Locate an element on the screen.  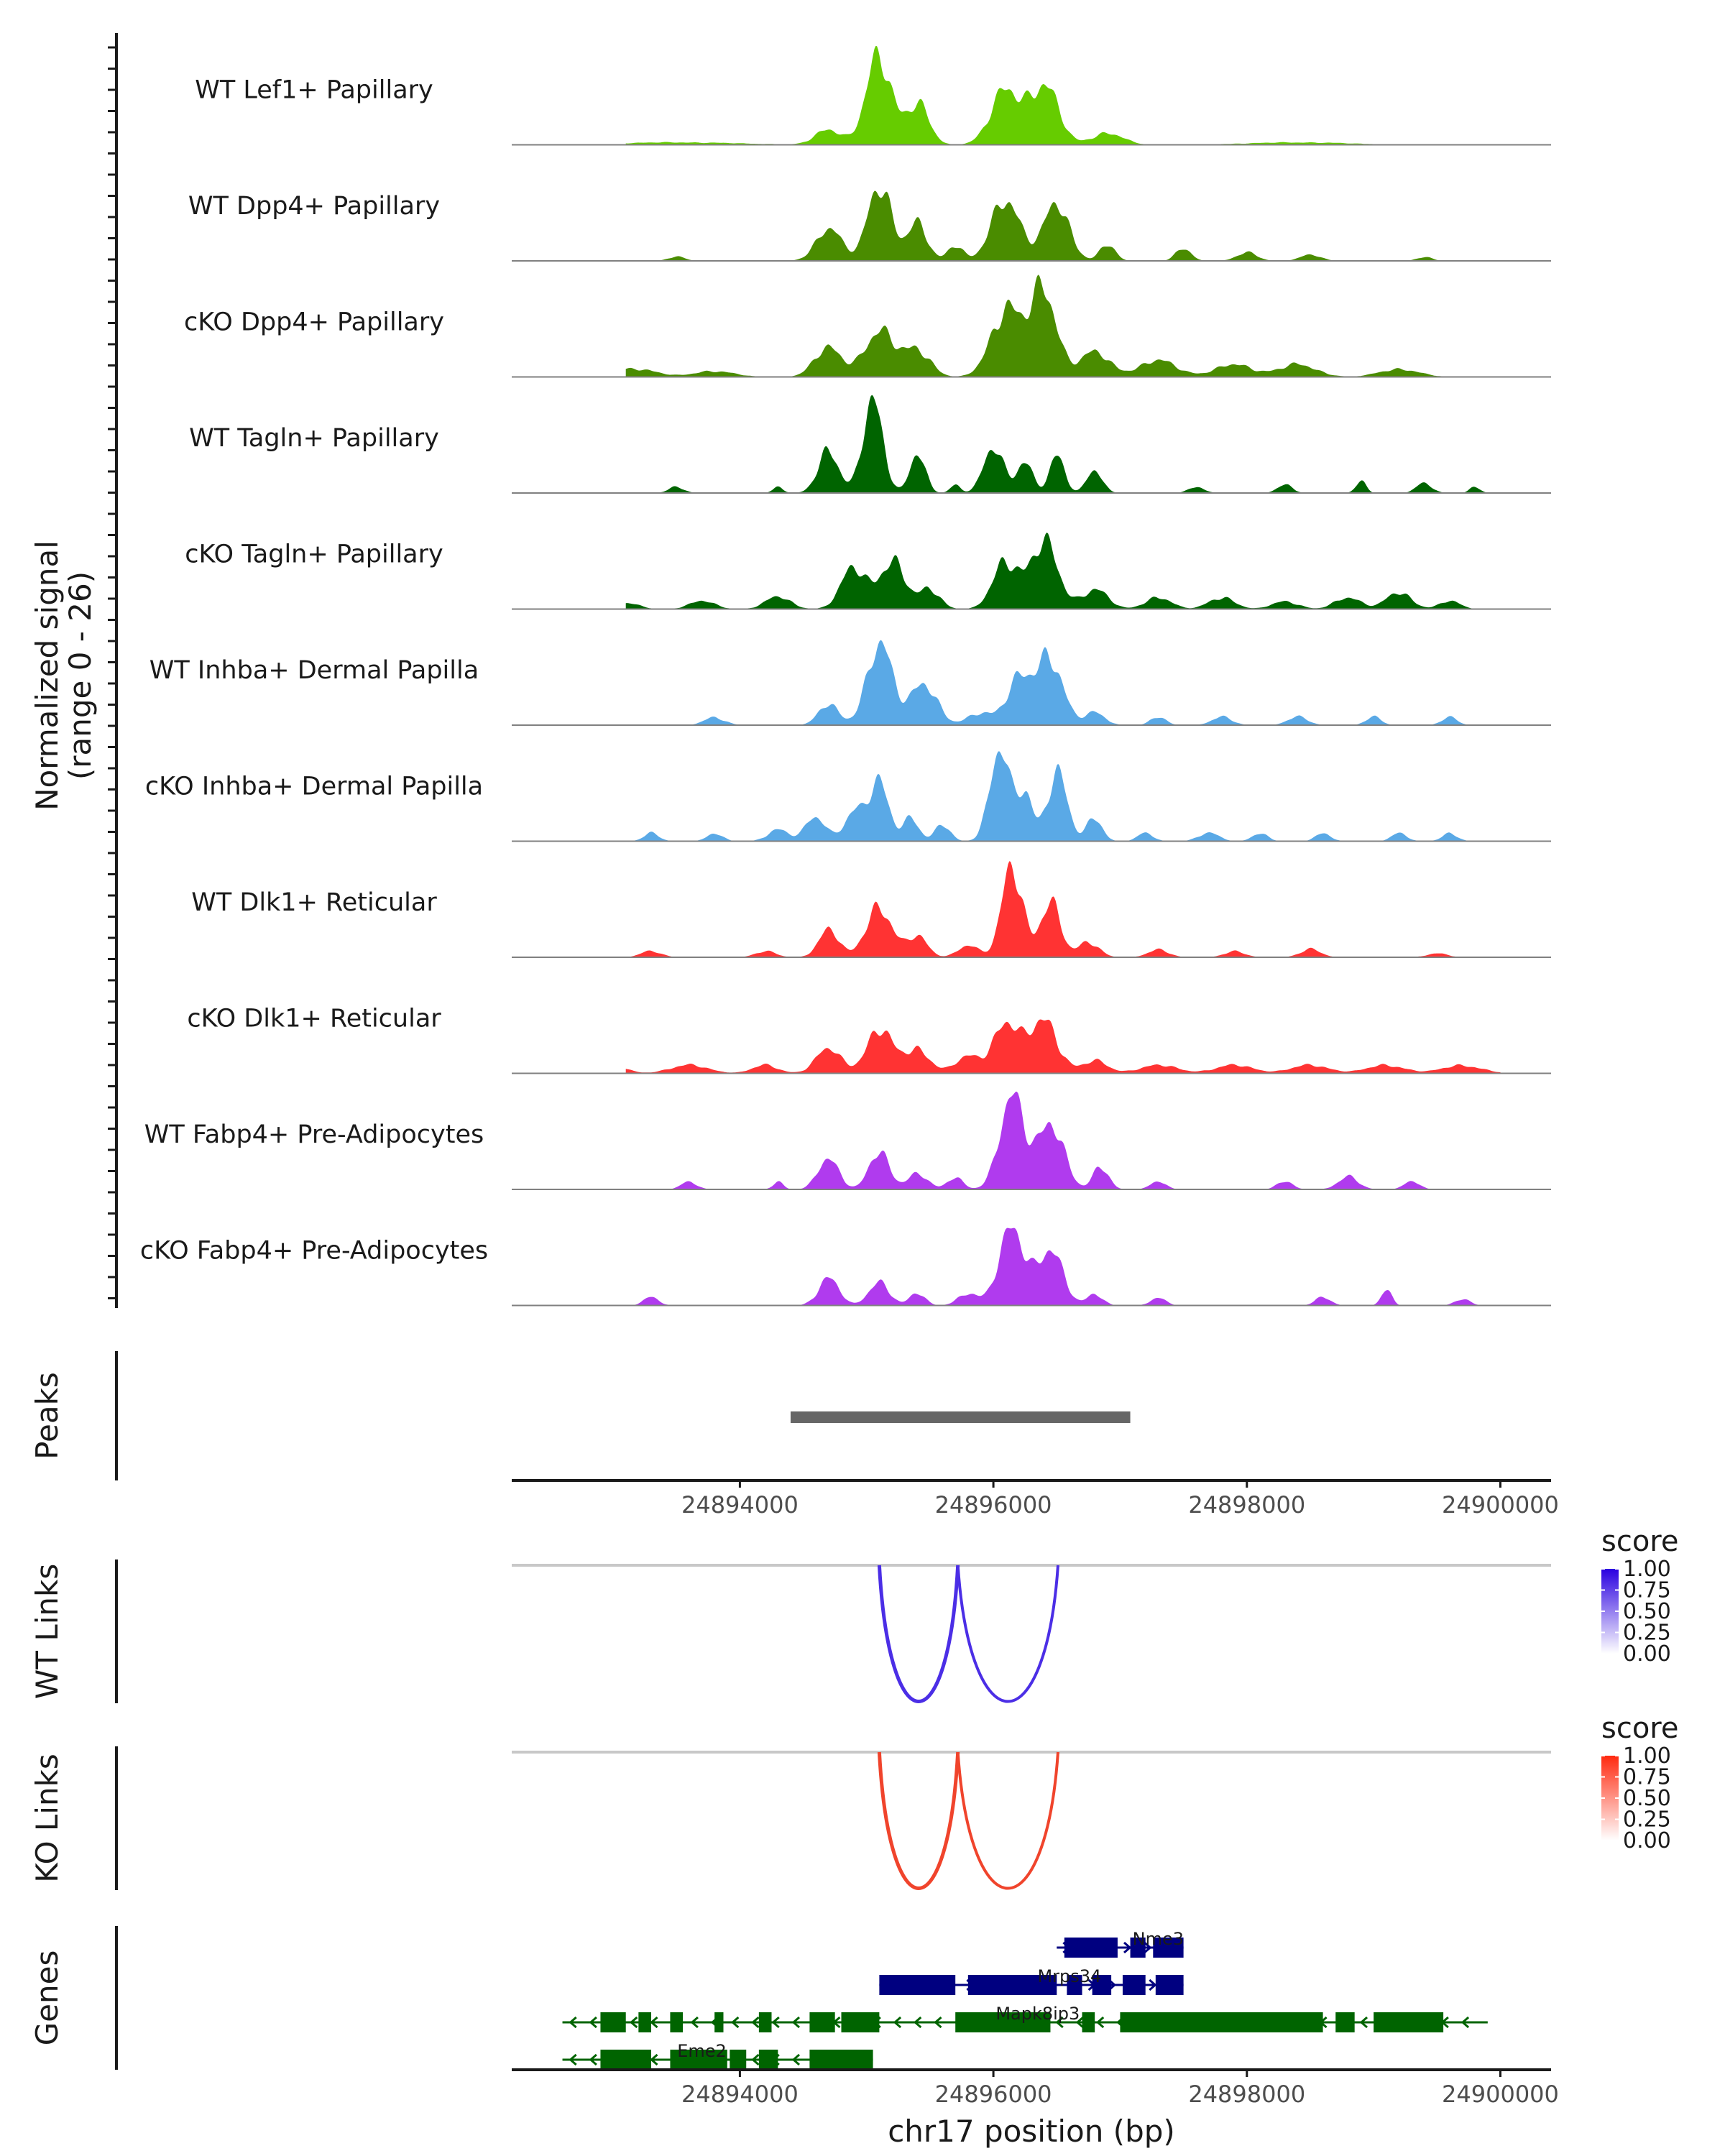
gene-label: Mrps34 is located at coordinates (1069, 1976).